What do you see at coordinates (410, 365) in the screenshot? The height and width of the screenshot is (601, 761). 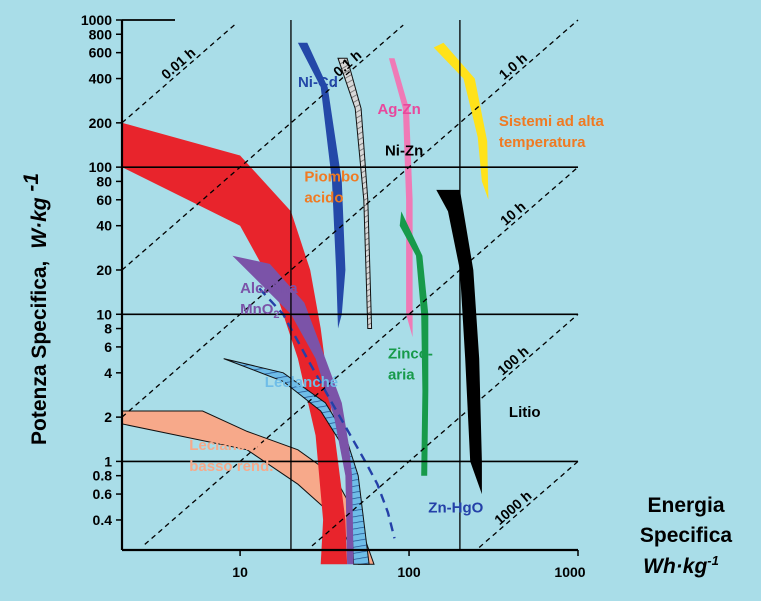 I see `series-label-zinco-aria: Zinco-aria` at bounding box center [410, 365].